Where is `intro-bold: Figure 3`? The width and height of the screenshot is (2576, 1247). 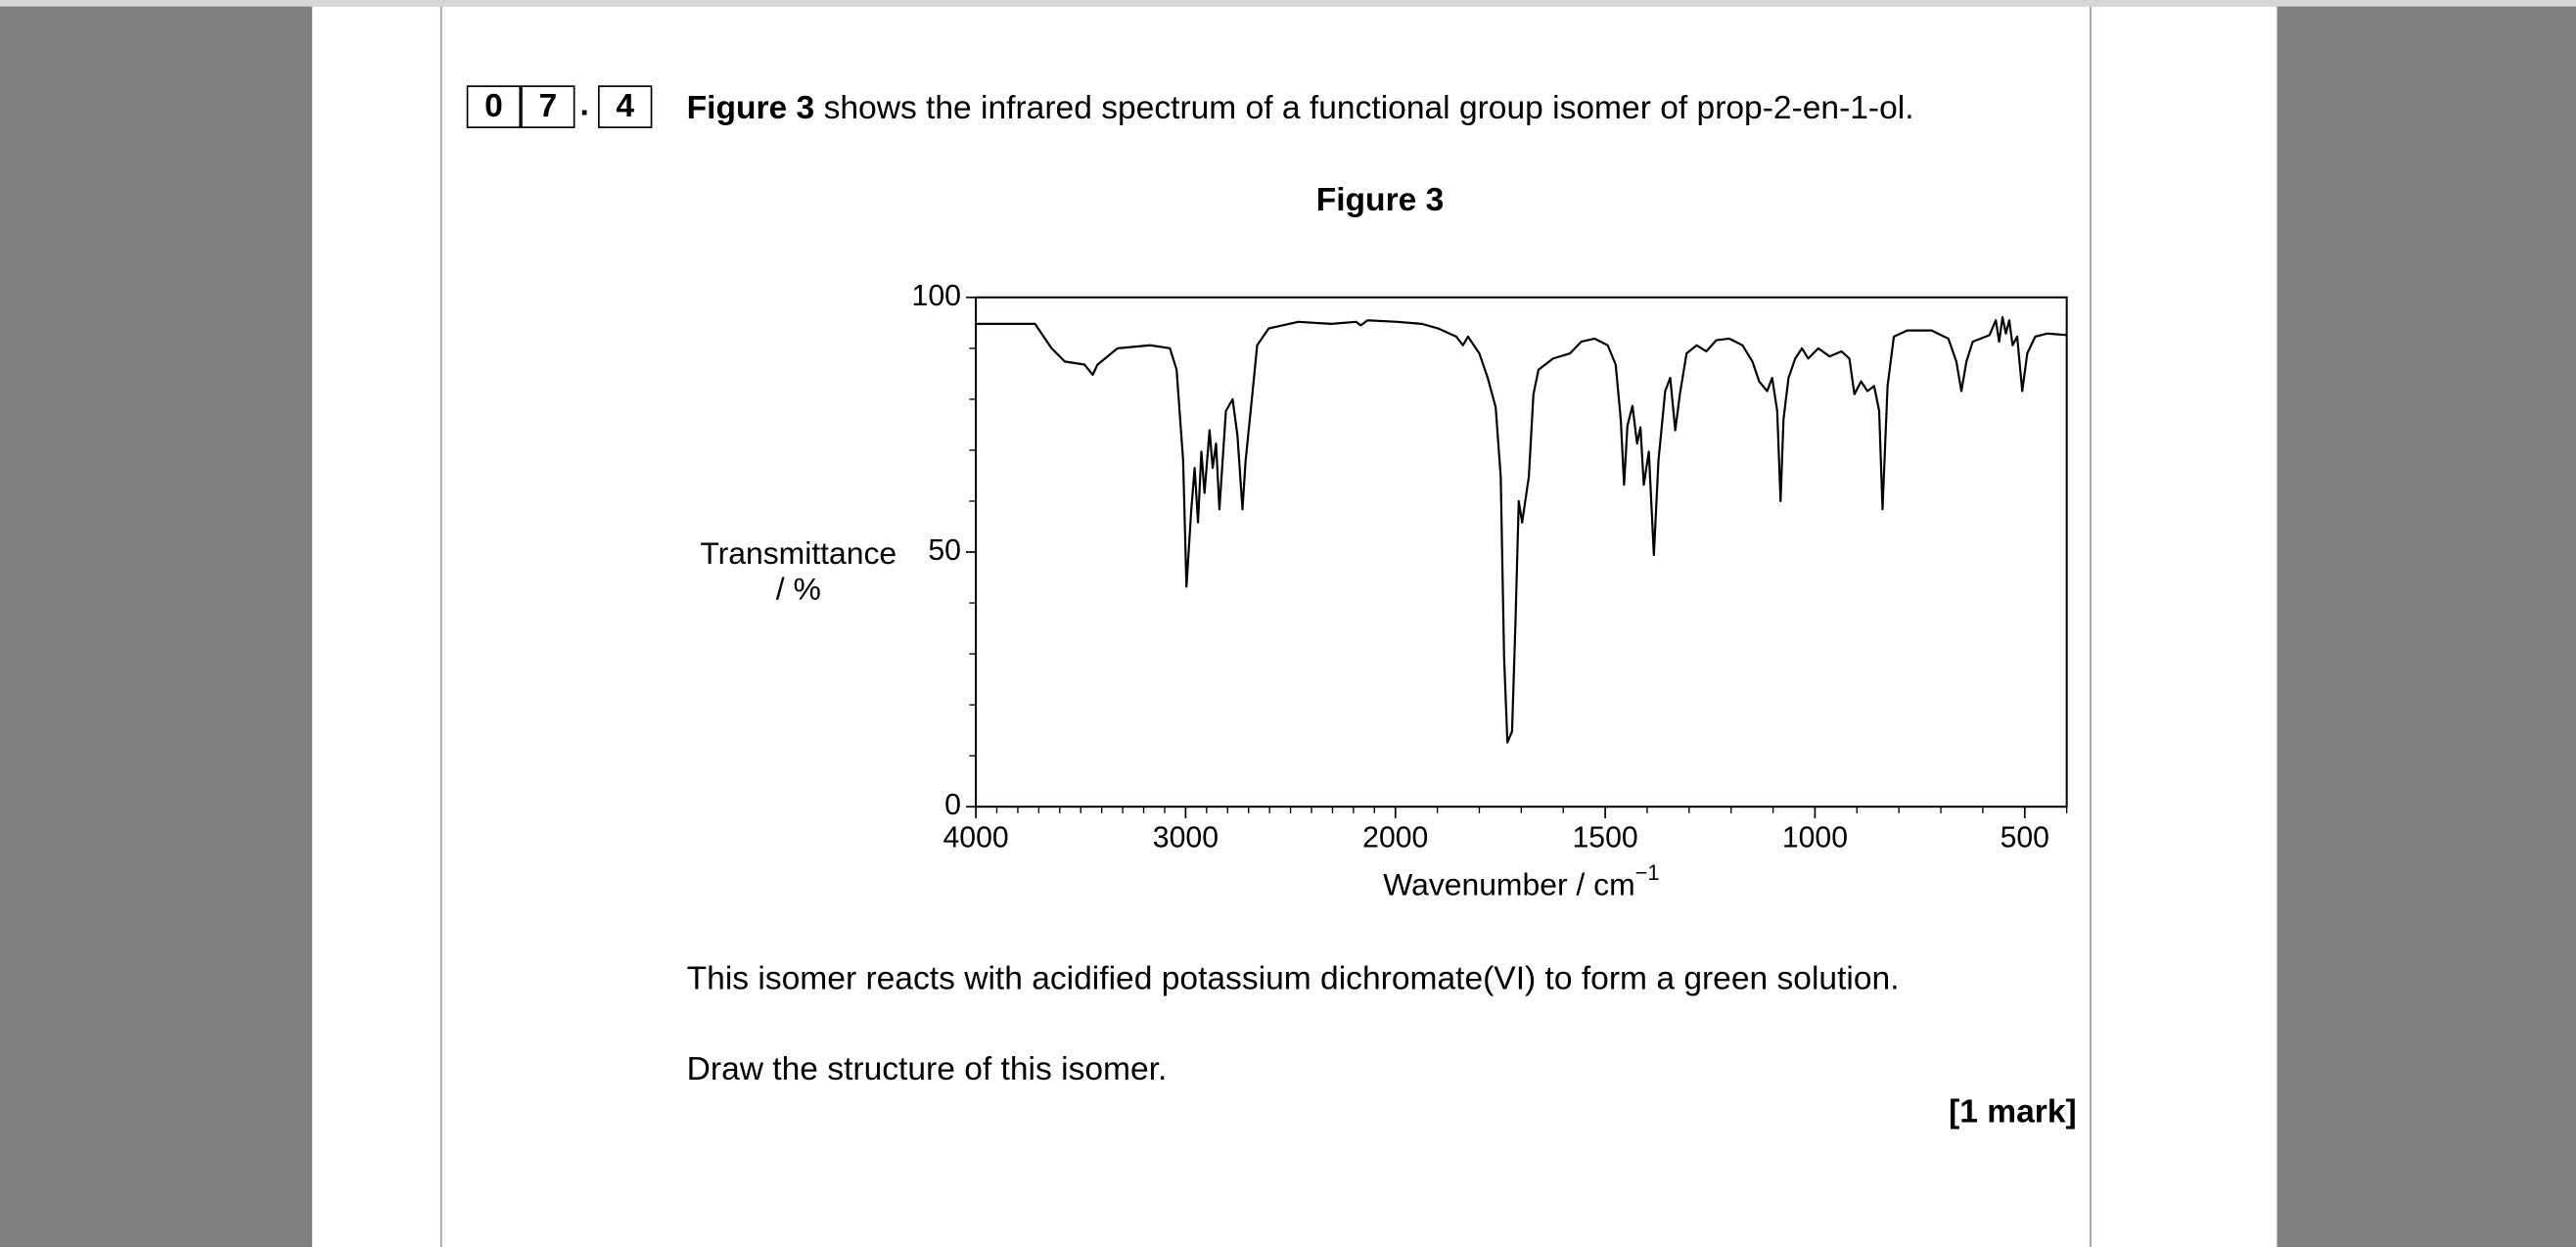
intro-bold: Figure 3 is located at coordinates (750, 109).